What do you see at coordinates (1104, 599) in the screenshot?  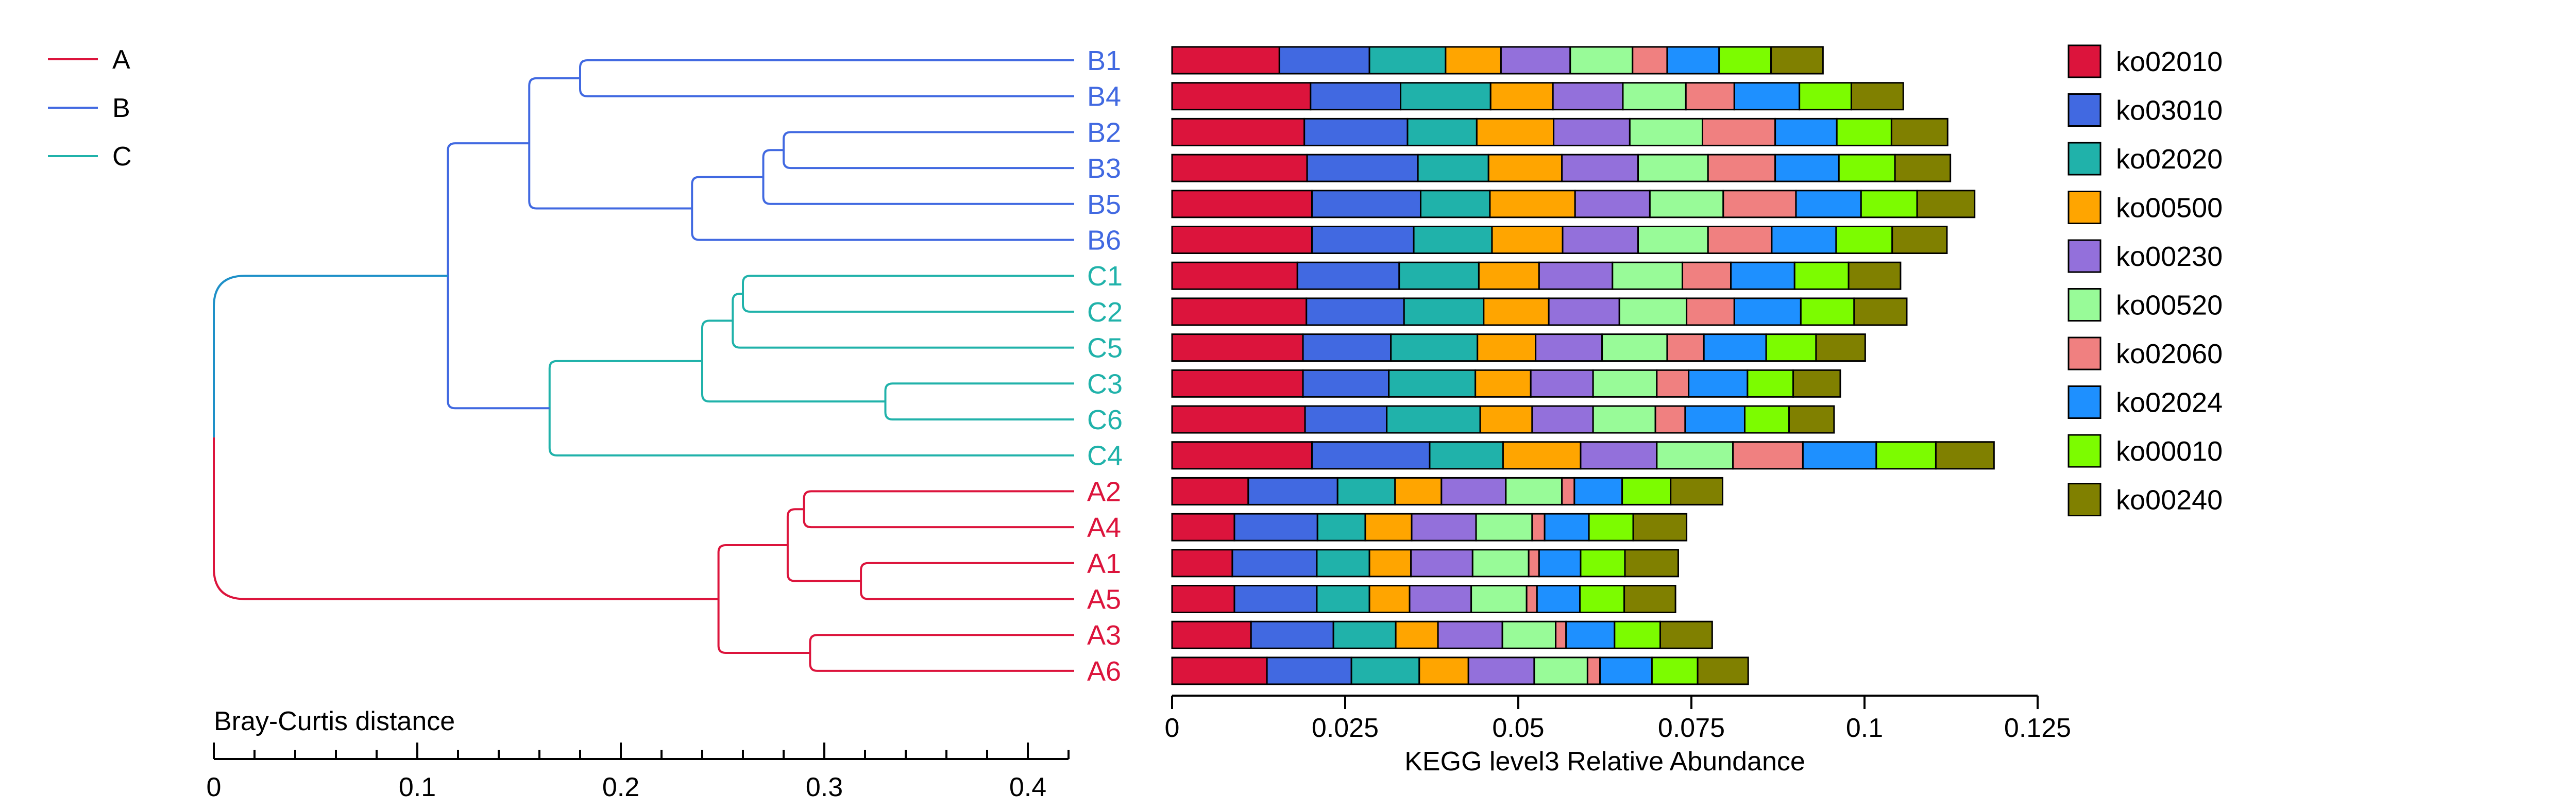 I see `leaf-label-A5: A5` at bounding box center [1104, 599].